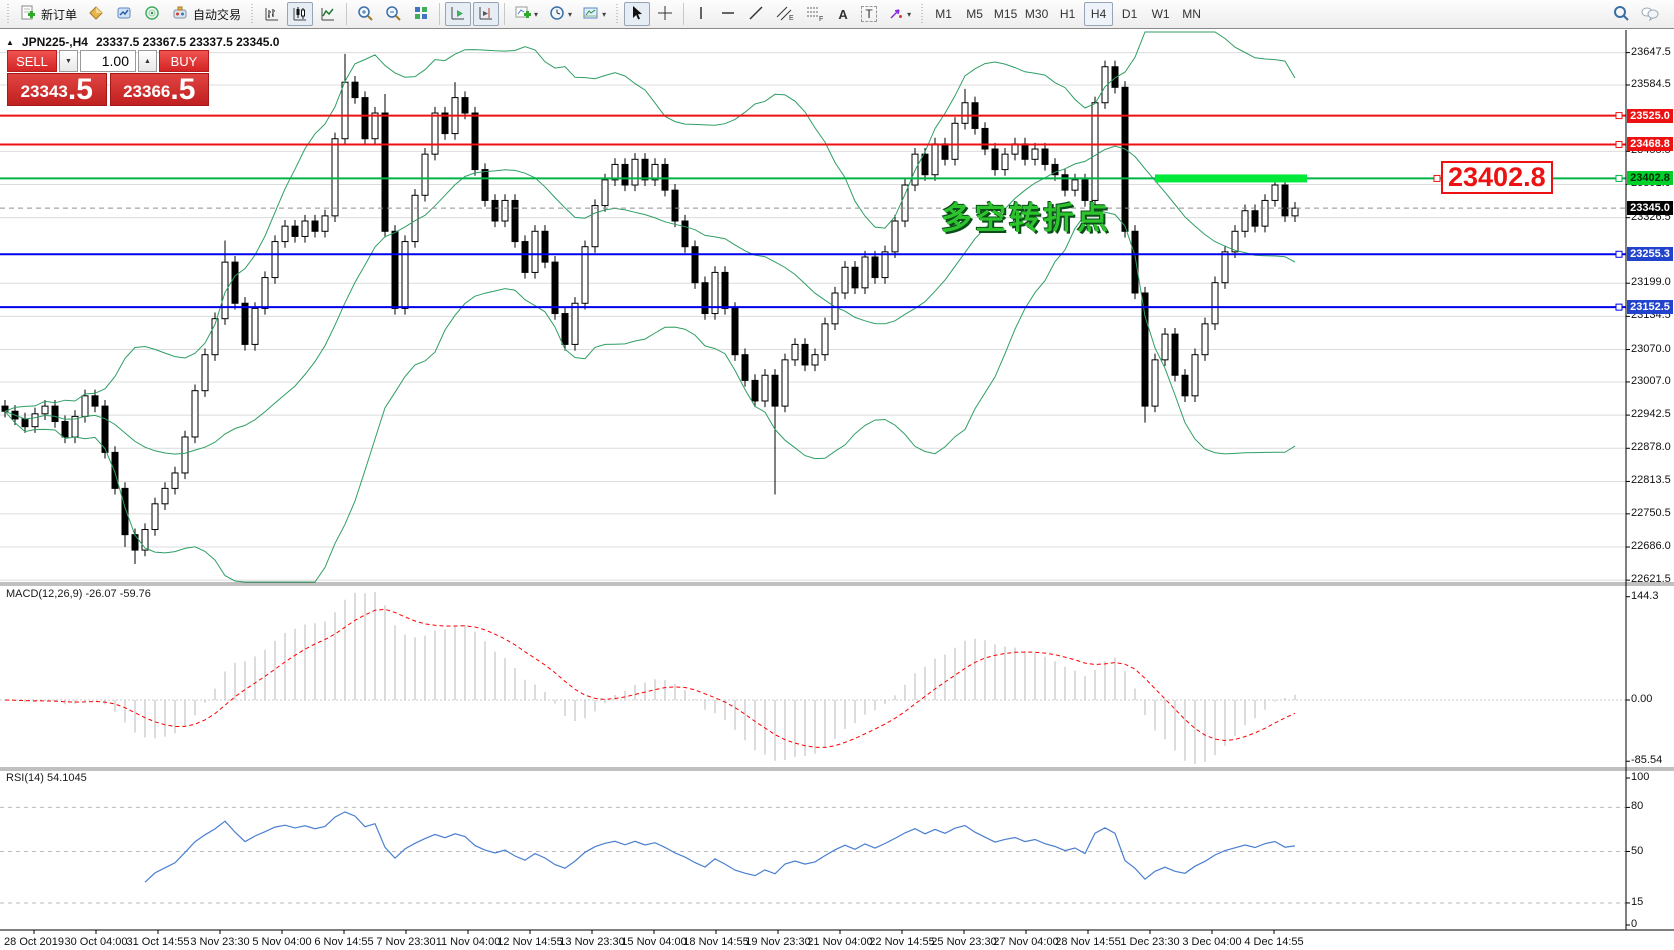 This screenshot has width=1674, height=950. What do you see at coordinates (300, 14) in the screenshot?
I see `candlestick-chart-button` at bounding box center [300, 14].